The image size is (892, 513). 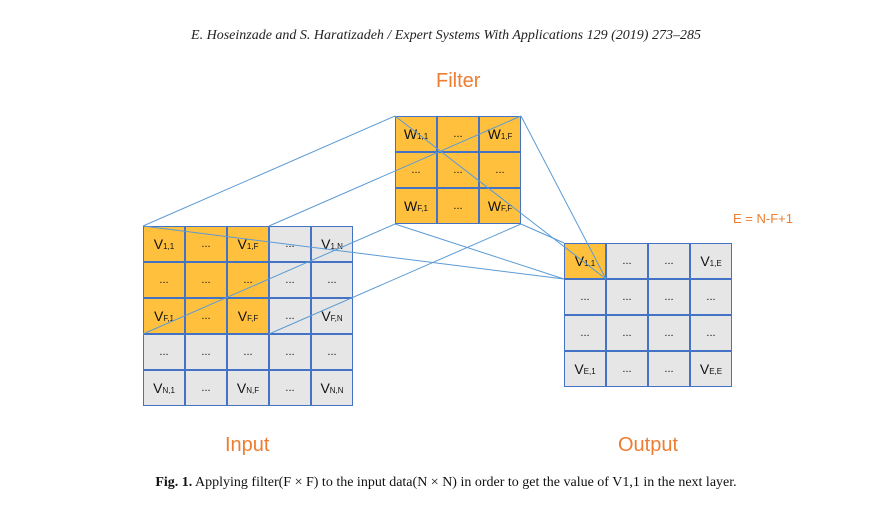 I want to click on output-cell: V E,1, so click(x=585, y=369).